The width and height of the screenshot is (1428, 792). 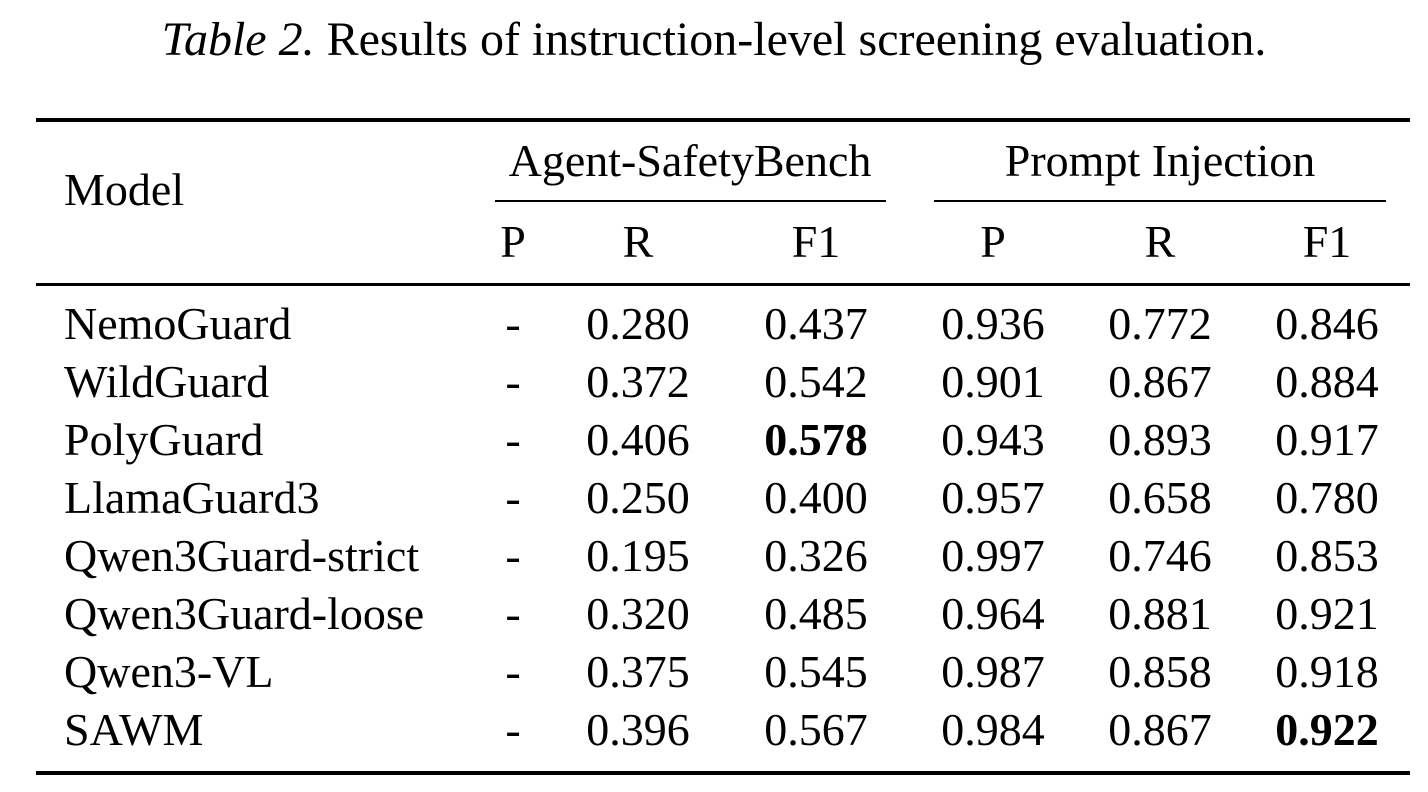 I want to click on table-cell: 0.893, so click(x=1160, y=439).